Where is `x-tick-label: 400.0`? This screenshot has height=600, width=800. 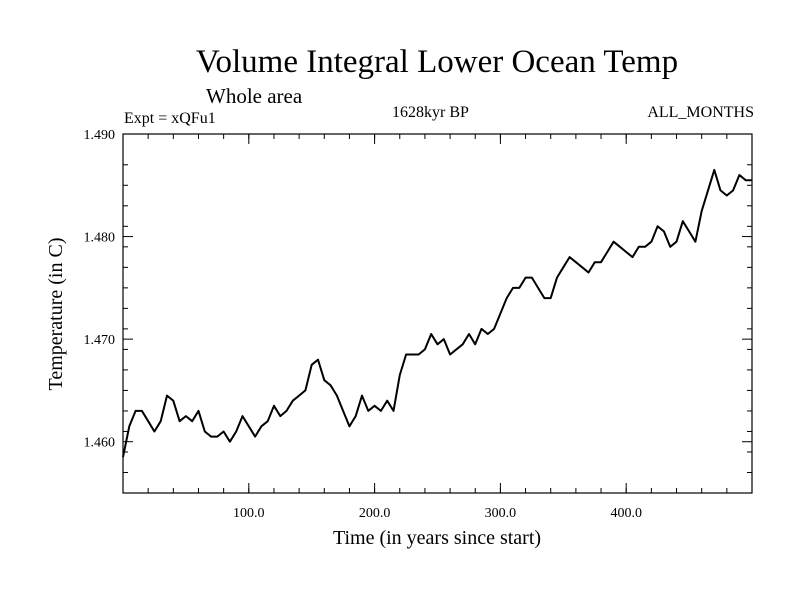
x-tick-label: 400.0 is located at coordinates (626, 513).